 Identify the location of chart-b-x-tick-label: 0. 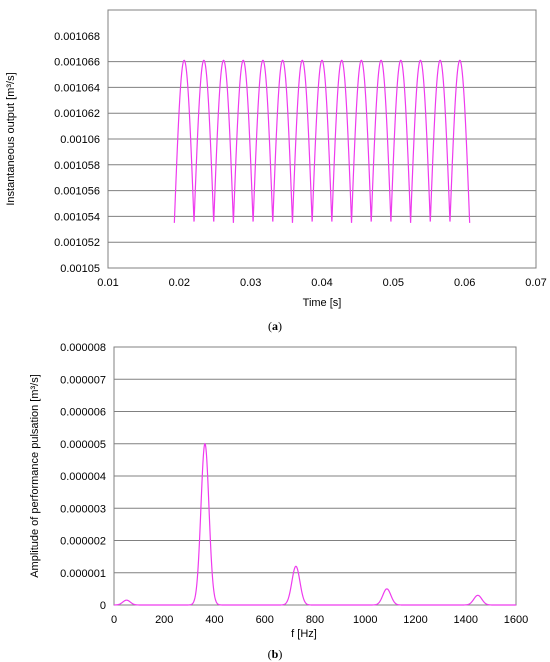
(114, 620).